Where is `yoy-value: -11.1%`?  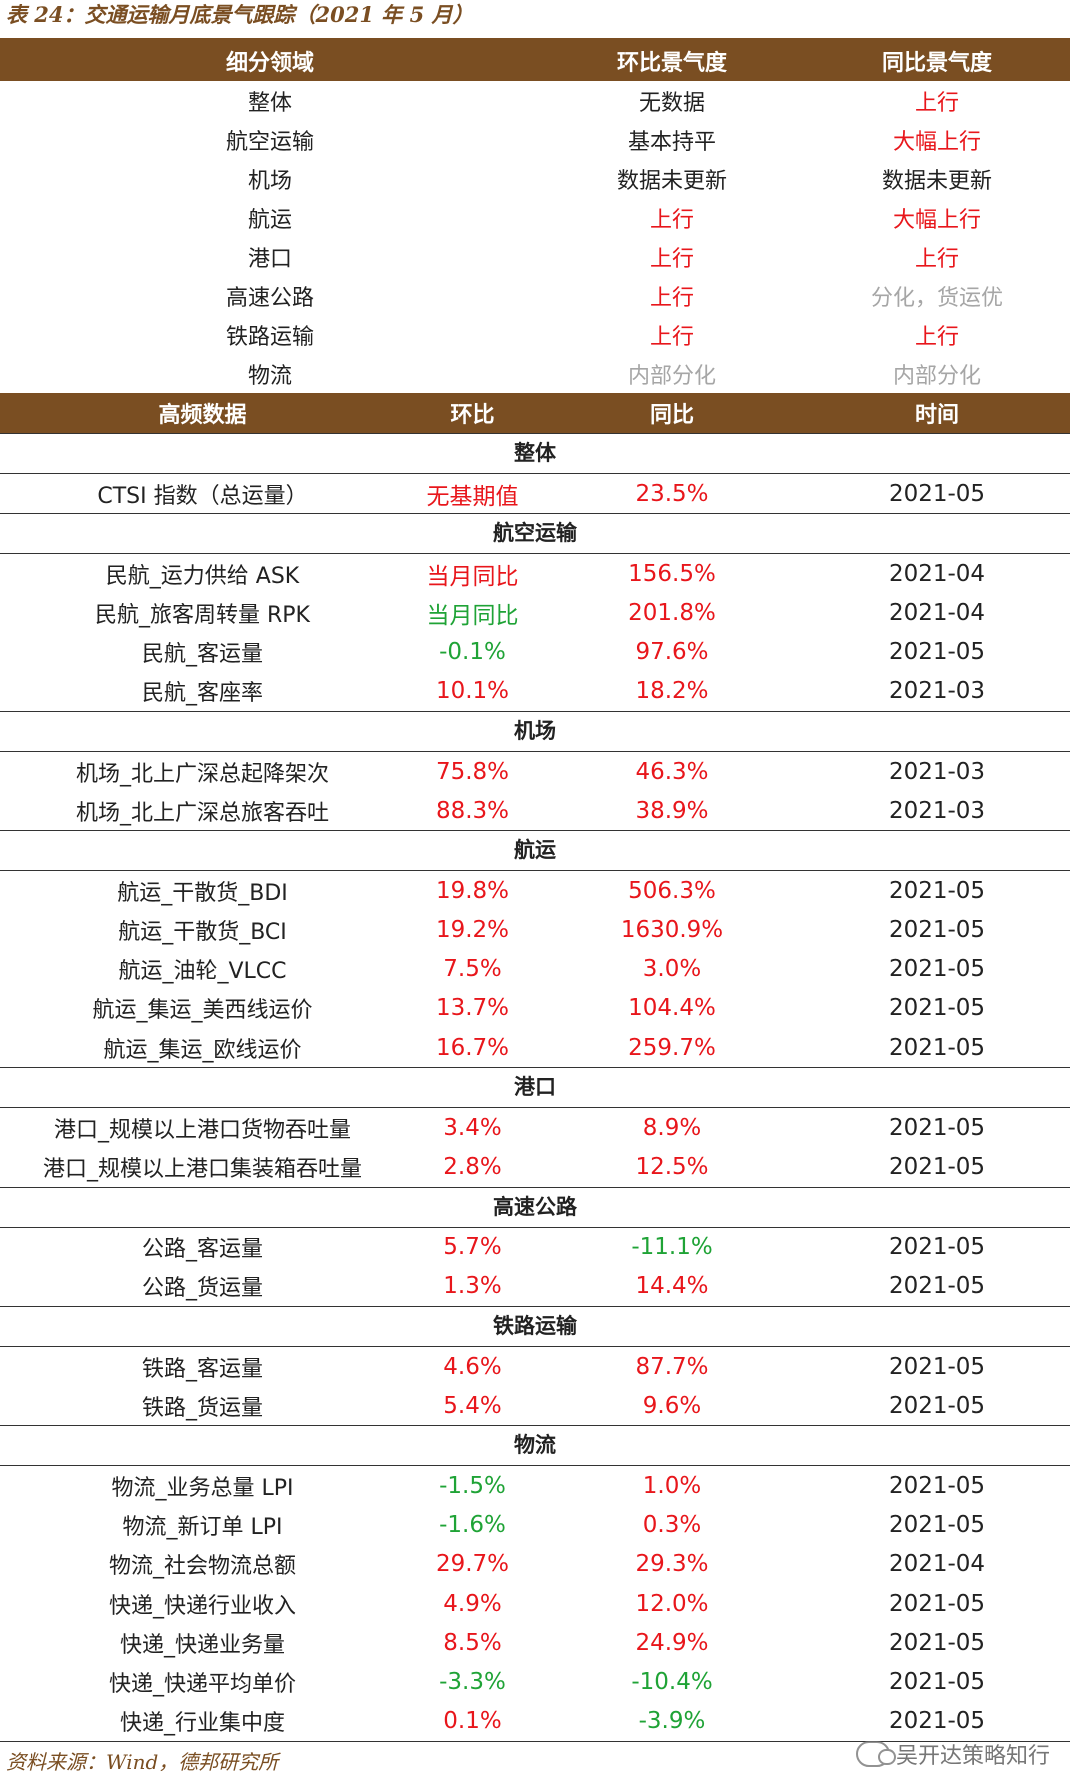 yoy-value: -11.1% is located at coordinates (672, 1247).